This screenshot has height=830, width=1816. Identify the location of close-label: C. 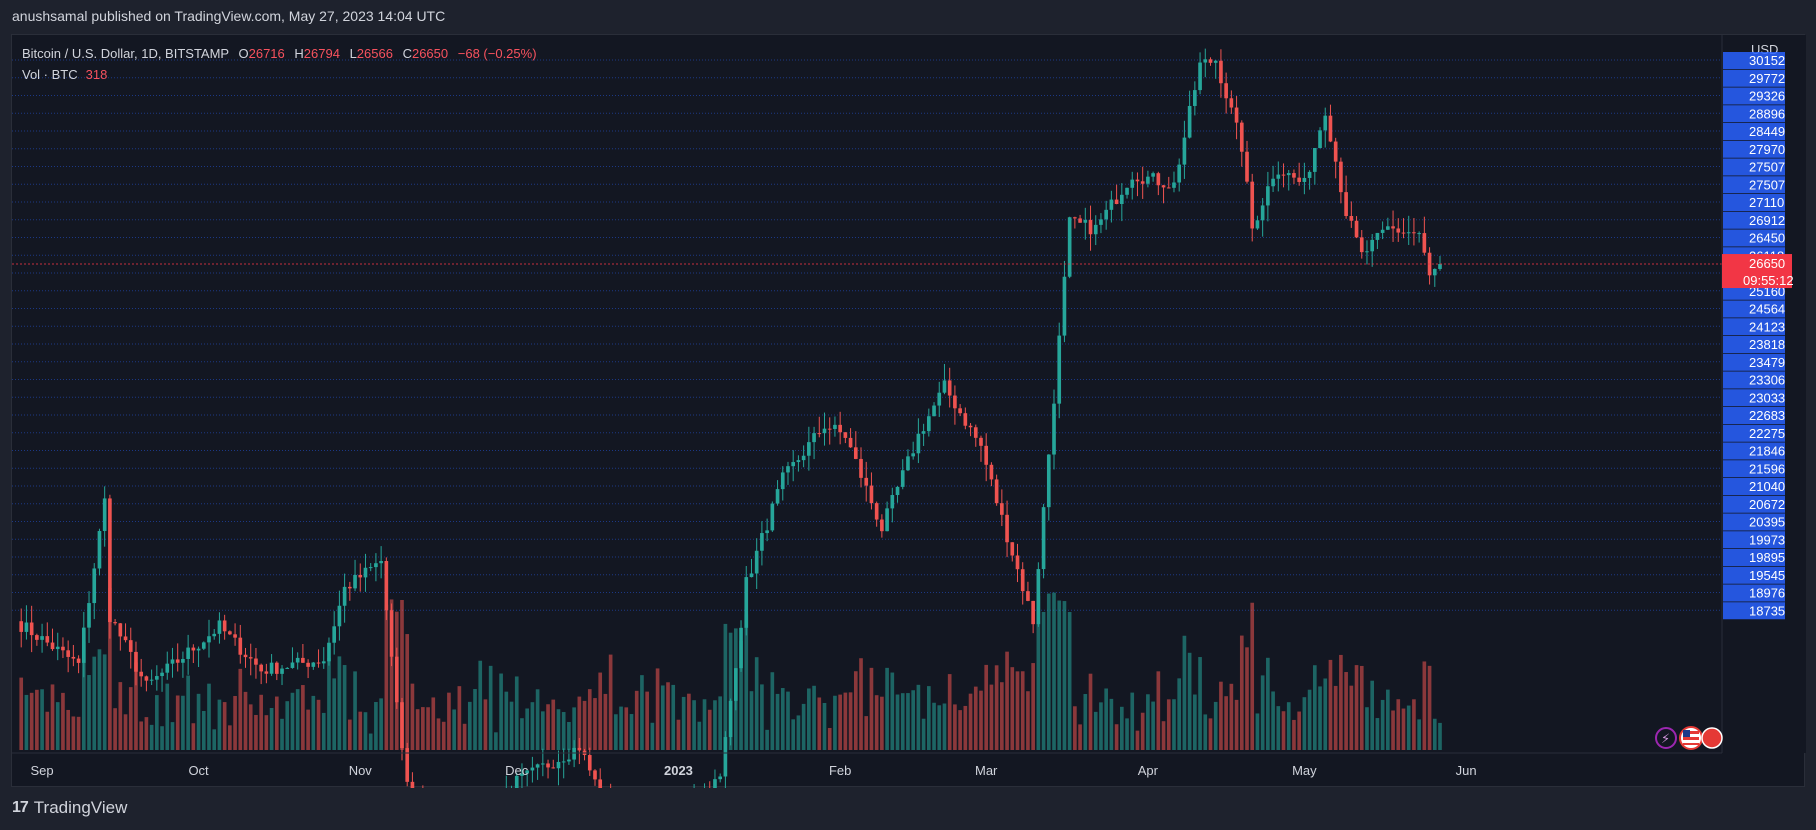
(407, 53).